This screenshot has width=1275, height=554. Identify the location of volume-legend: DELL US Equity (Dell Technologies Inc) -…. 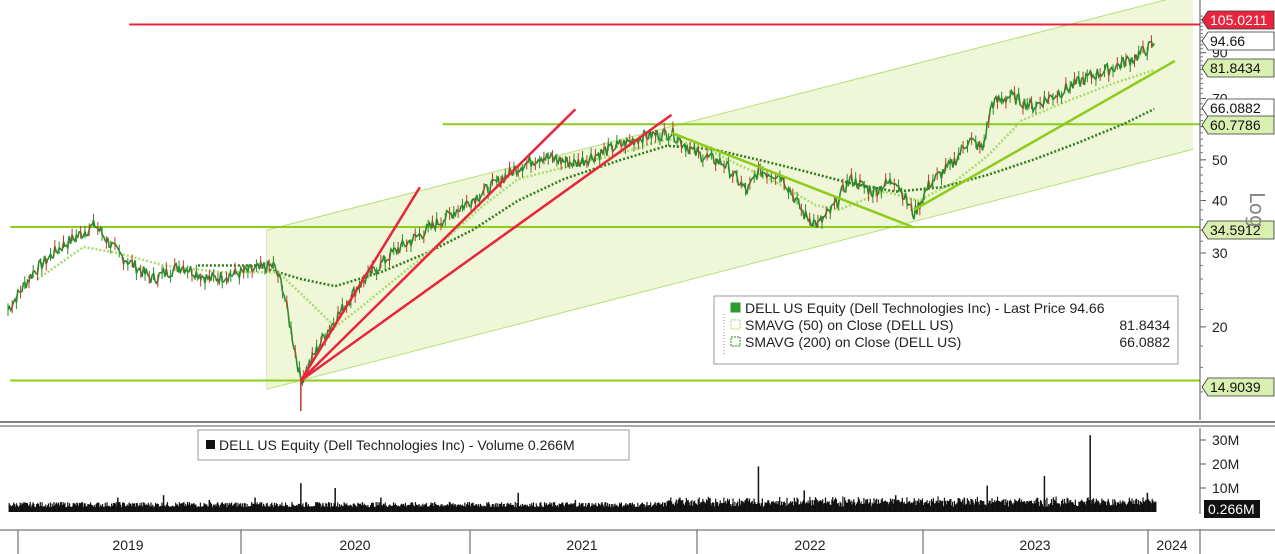
(413, 445).